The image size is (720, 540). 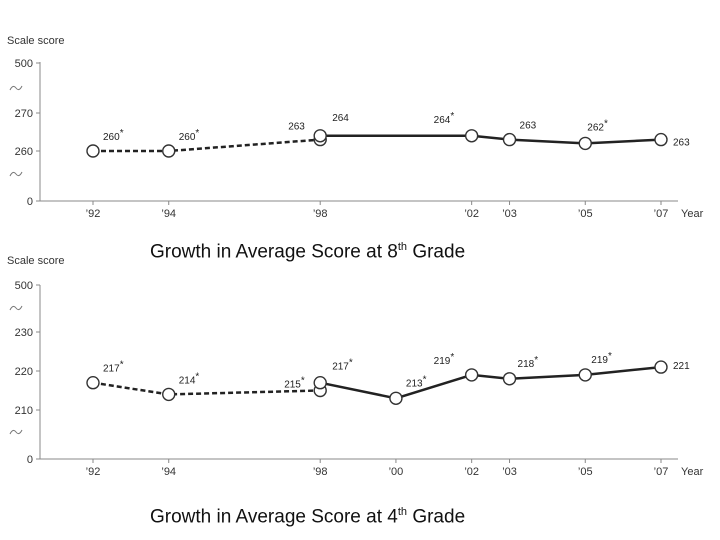 What do you see at coordinates (597, 125) in the screenshot?
I see `data-label: 262*` at bounding box center [597, 125].